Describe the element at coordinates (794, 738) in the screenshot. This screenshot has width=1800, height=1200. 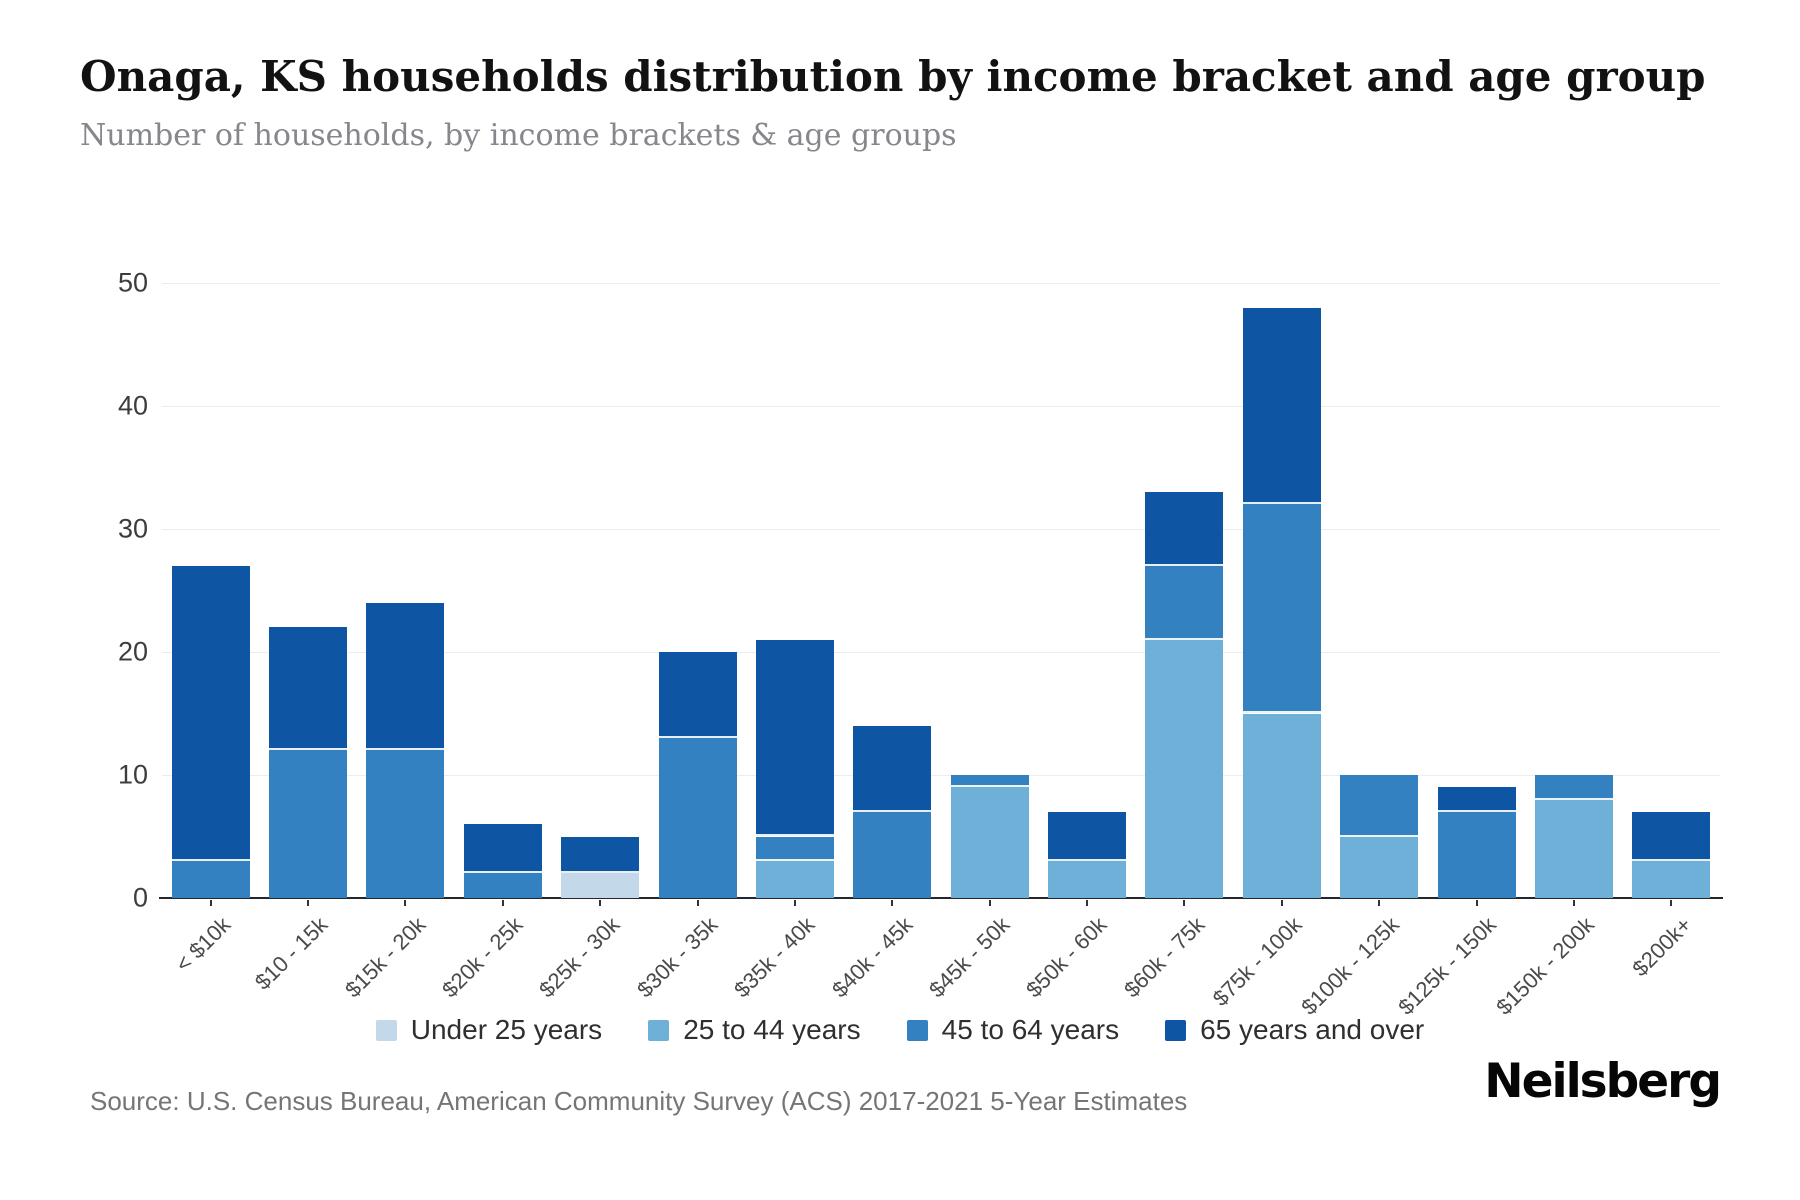
I see `bar-segment-$35k - 40k-65 years and over` at that location.